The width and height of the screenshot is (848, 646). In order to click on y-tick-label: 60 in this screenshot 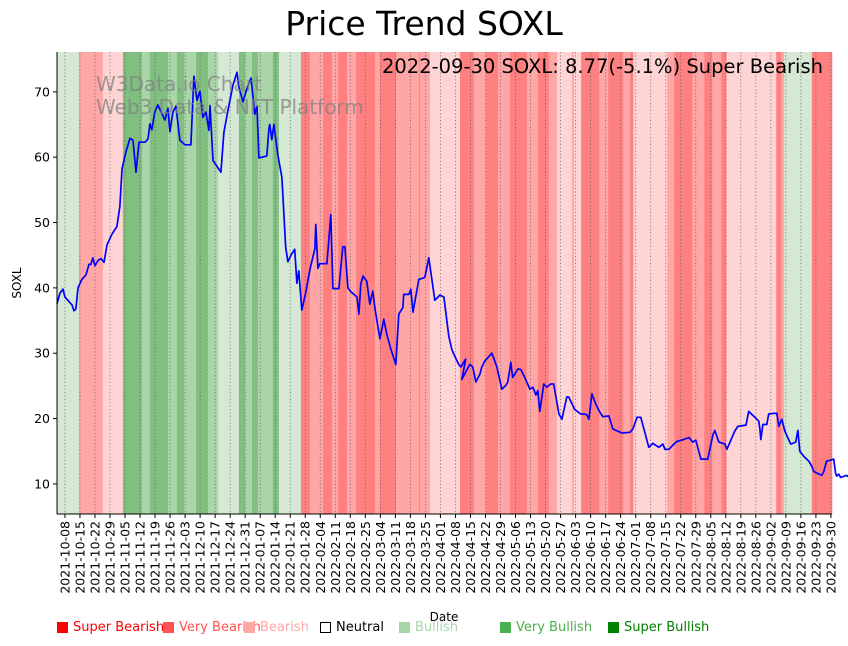, I will do `click(42, 157)`.